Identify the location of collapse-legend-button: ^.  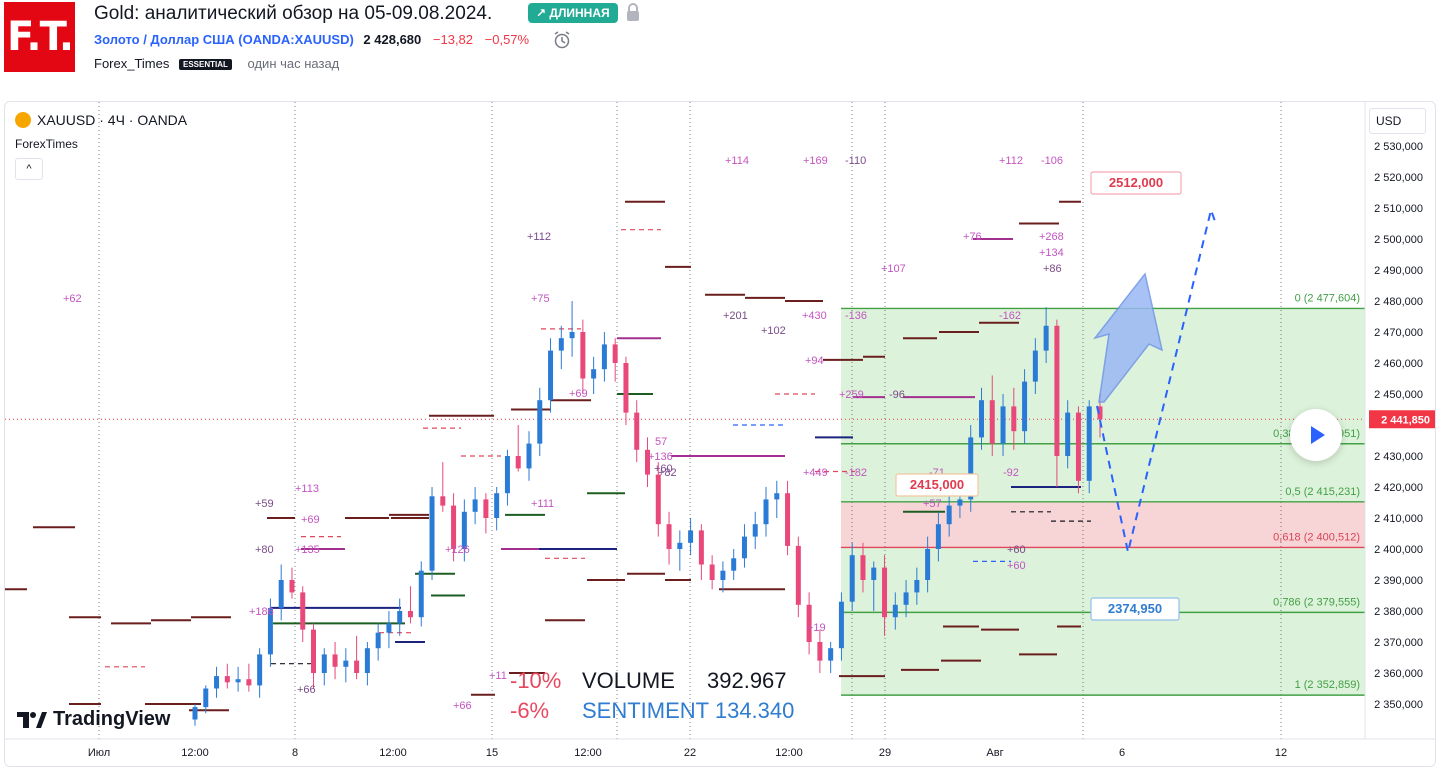
(29, 169).